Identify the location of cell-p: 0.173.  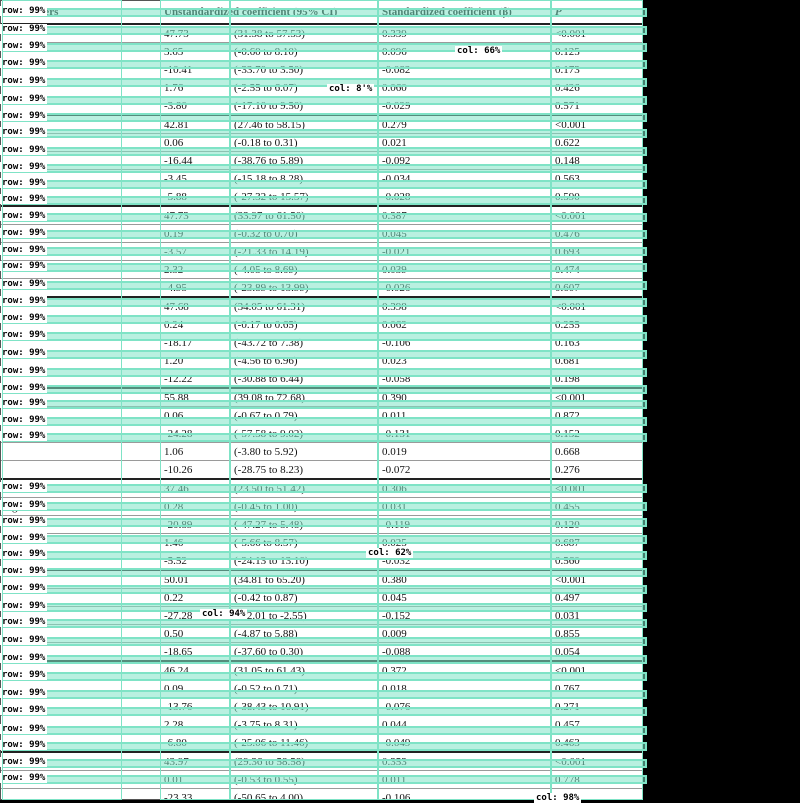
(597, 69).